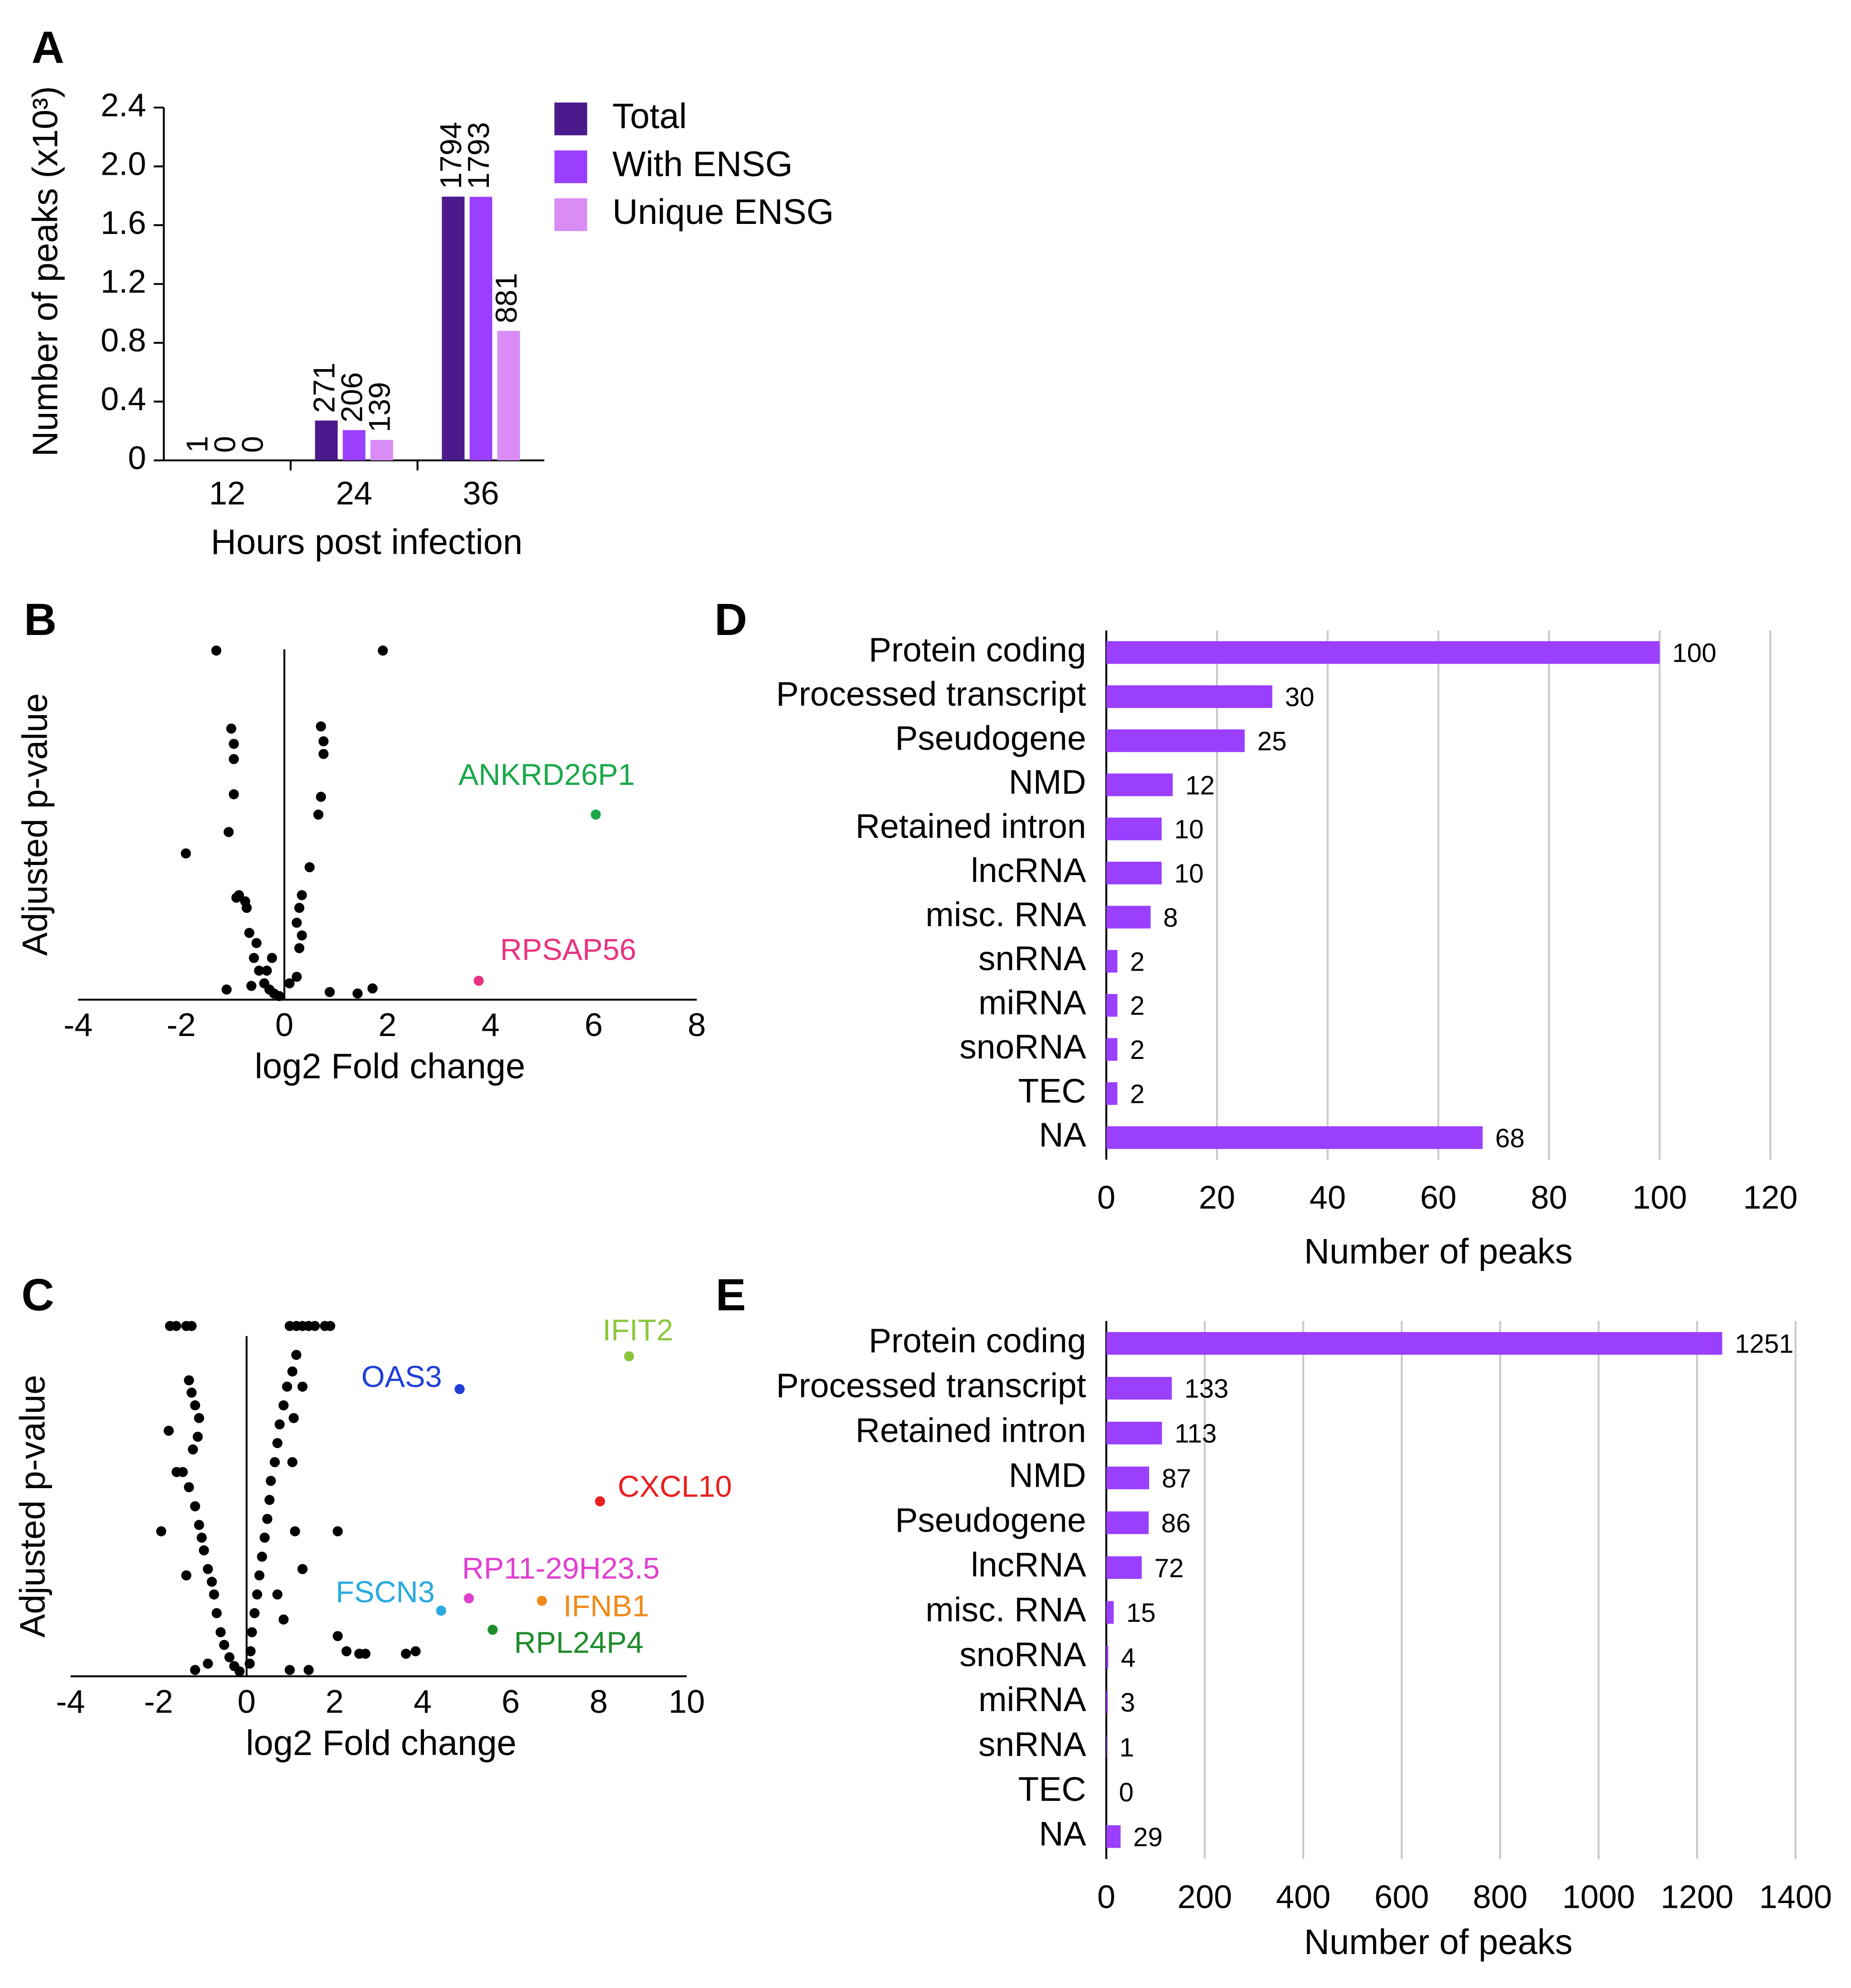 The height and width of the screenshot is (1988, 1851). I want to click on value-label: 0, so click(253, 444).